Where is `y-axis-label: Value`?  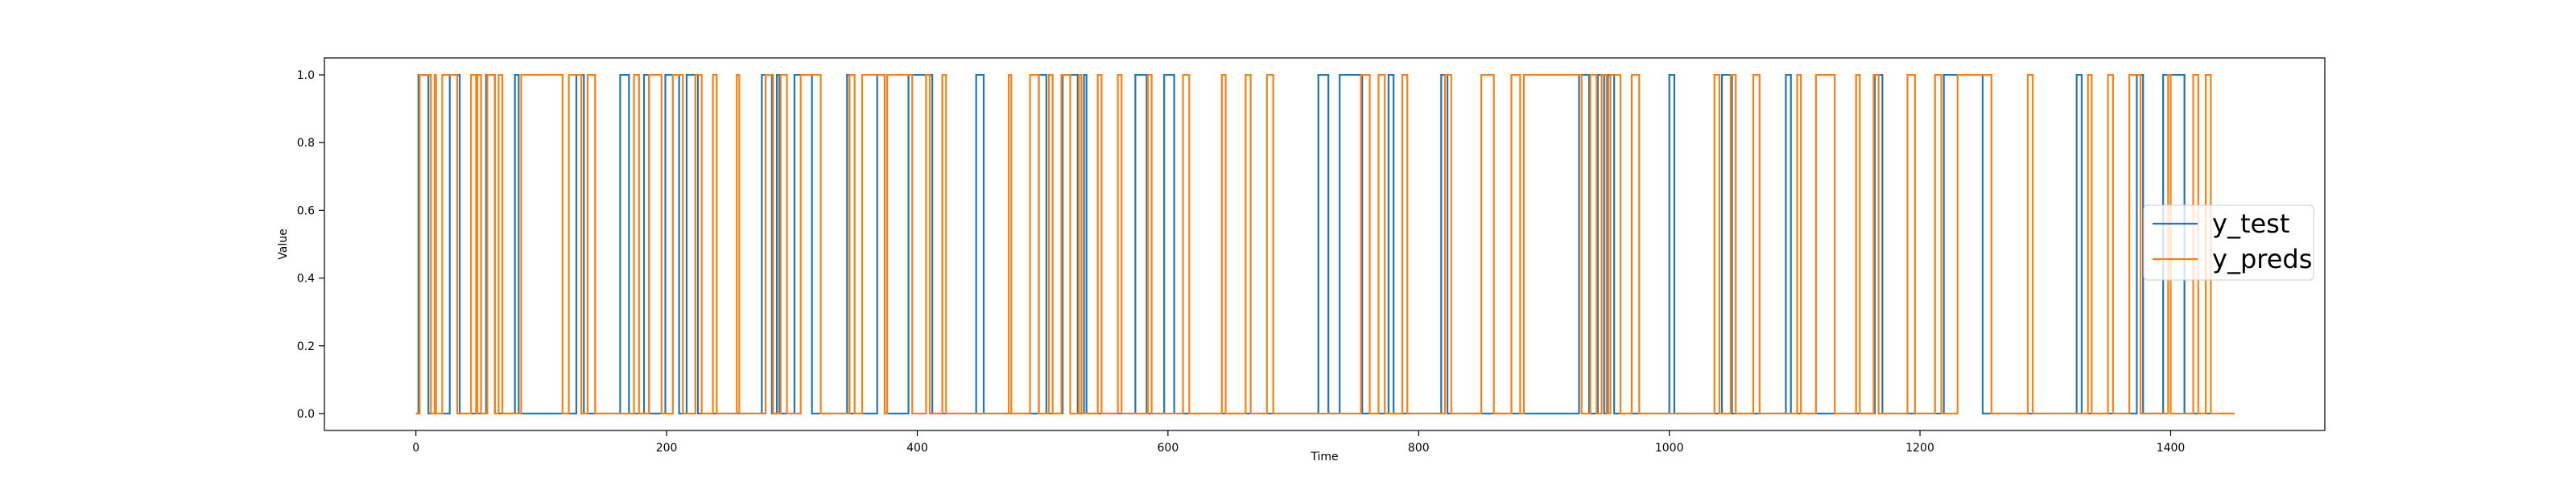
y-axis-label: Value is located at coordinates (283, 244).